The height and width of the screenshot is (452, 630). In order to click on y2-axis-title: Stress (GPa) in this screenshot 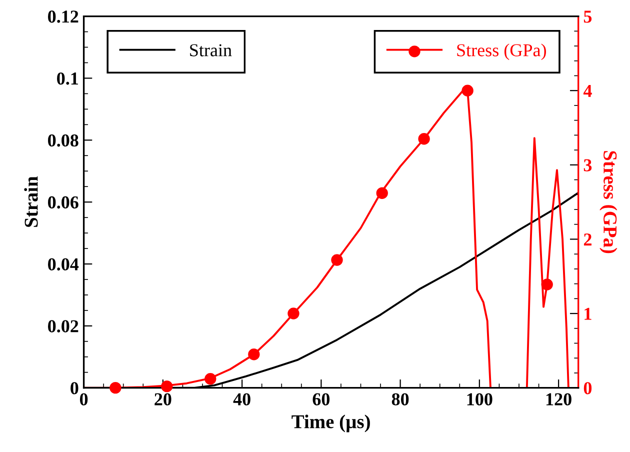, I will do `click(609, 202)`.